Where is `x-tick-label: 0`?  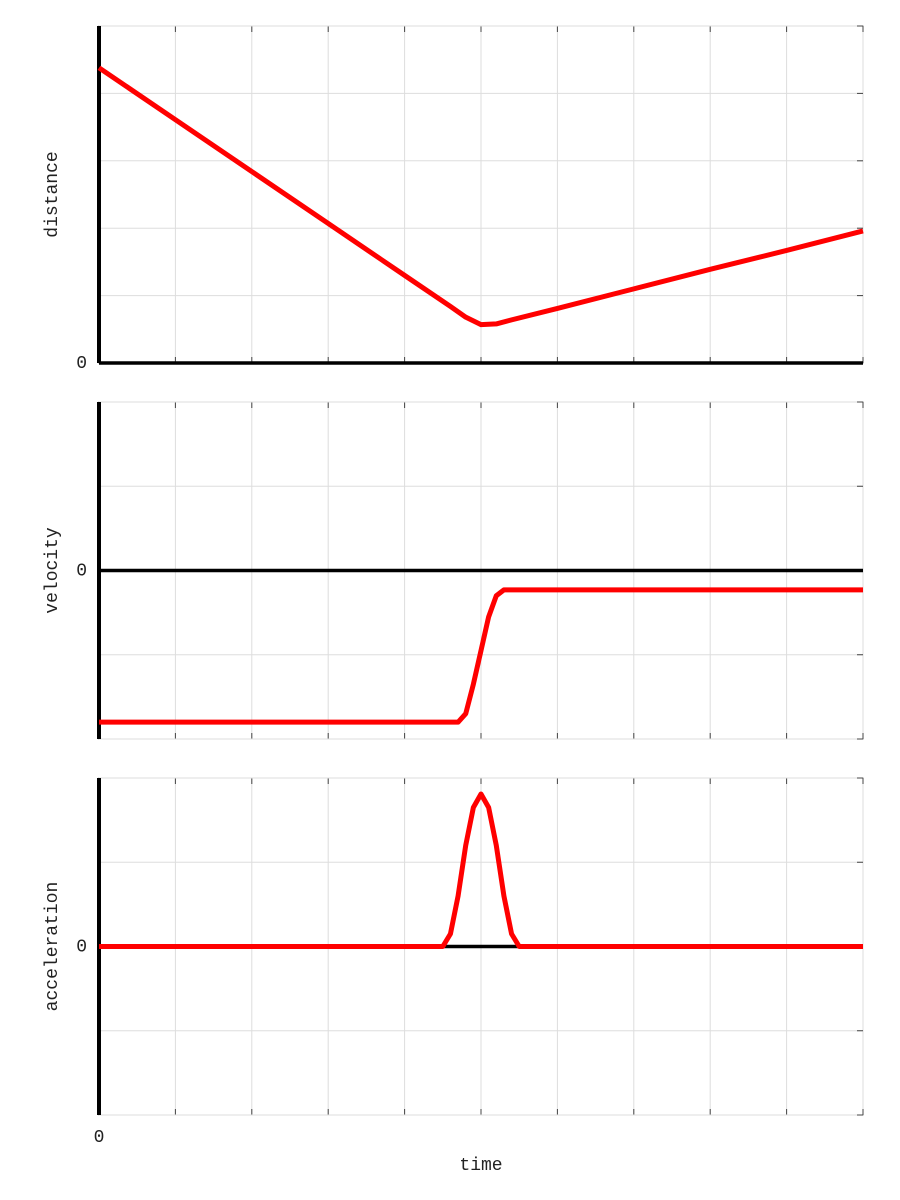 x-tick-label: 0 is located at coordinates (99, 1138).